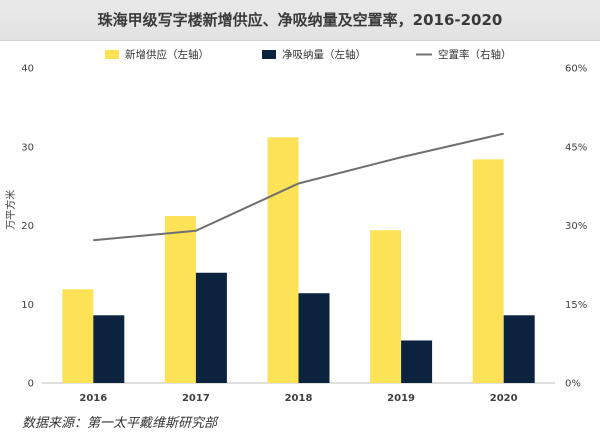 The height and width of the screenshot is (438, 600). What do you see at coordinates (27, 147) in the screenshot?
I see `y-tick-label: 30` at bounding box center [27, 147].